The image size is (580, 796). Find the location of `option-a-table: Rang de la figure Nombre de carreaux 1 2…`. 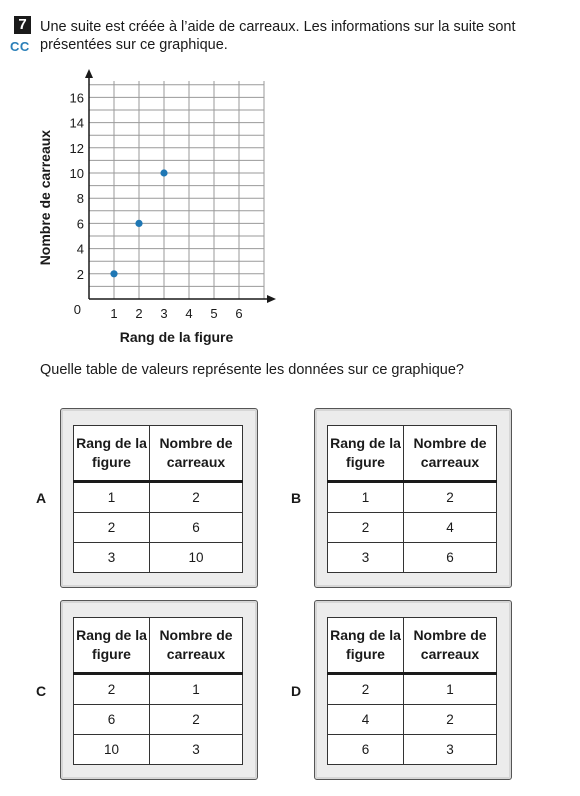

option-a-table: Rang de la figure Nombre de carreaux 1 2… is located at coordinates (158, 499).